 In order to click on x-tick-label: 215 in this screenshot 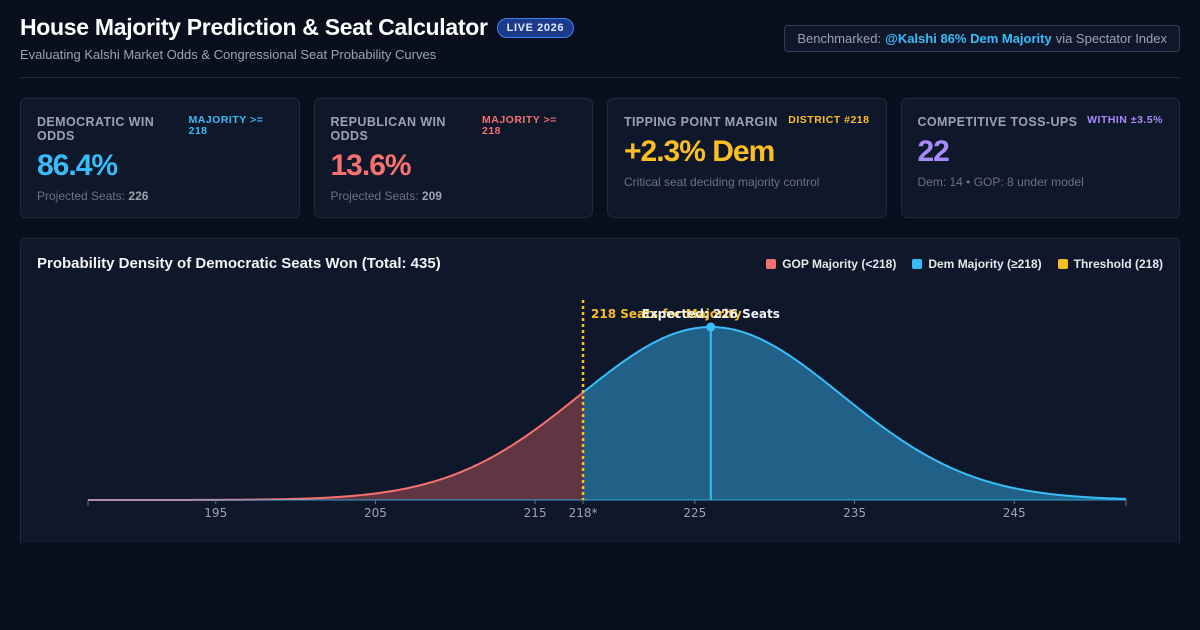, I will do `click(535, 513)`.